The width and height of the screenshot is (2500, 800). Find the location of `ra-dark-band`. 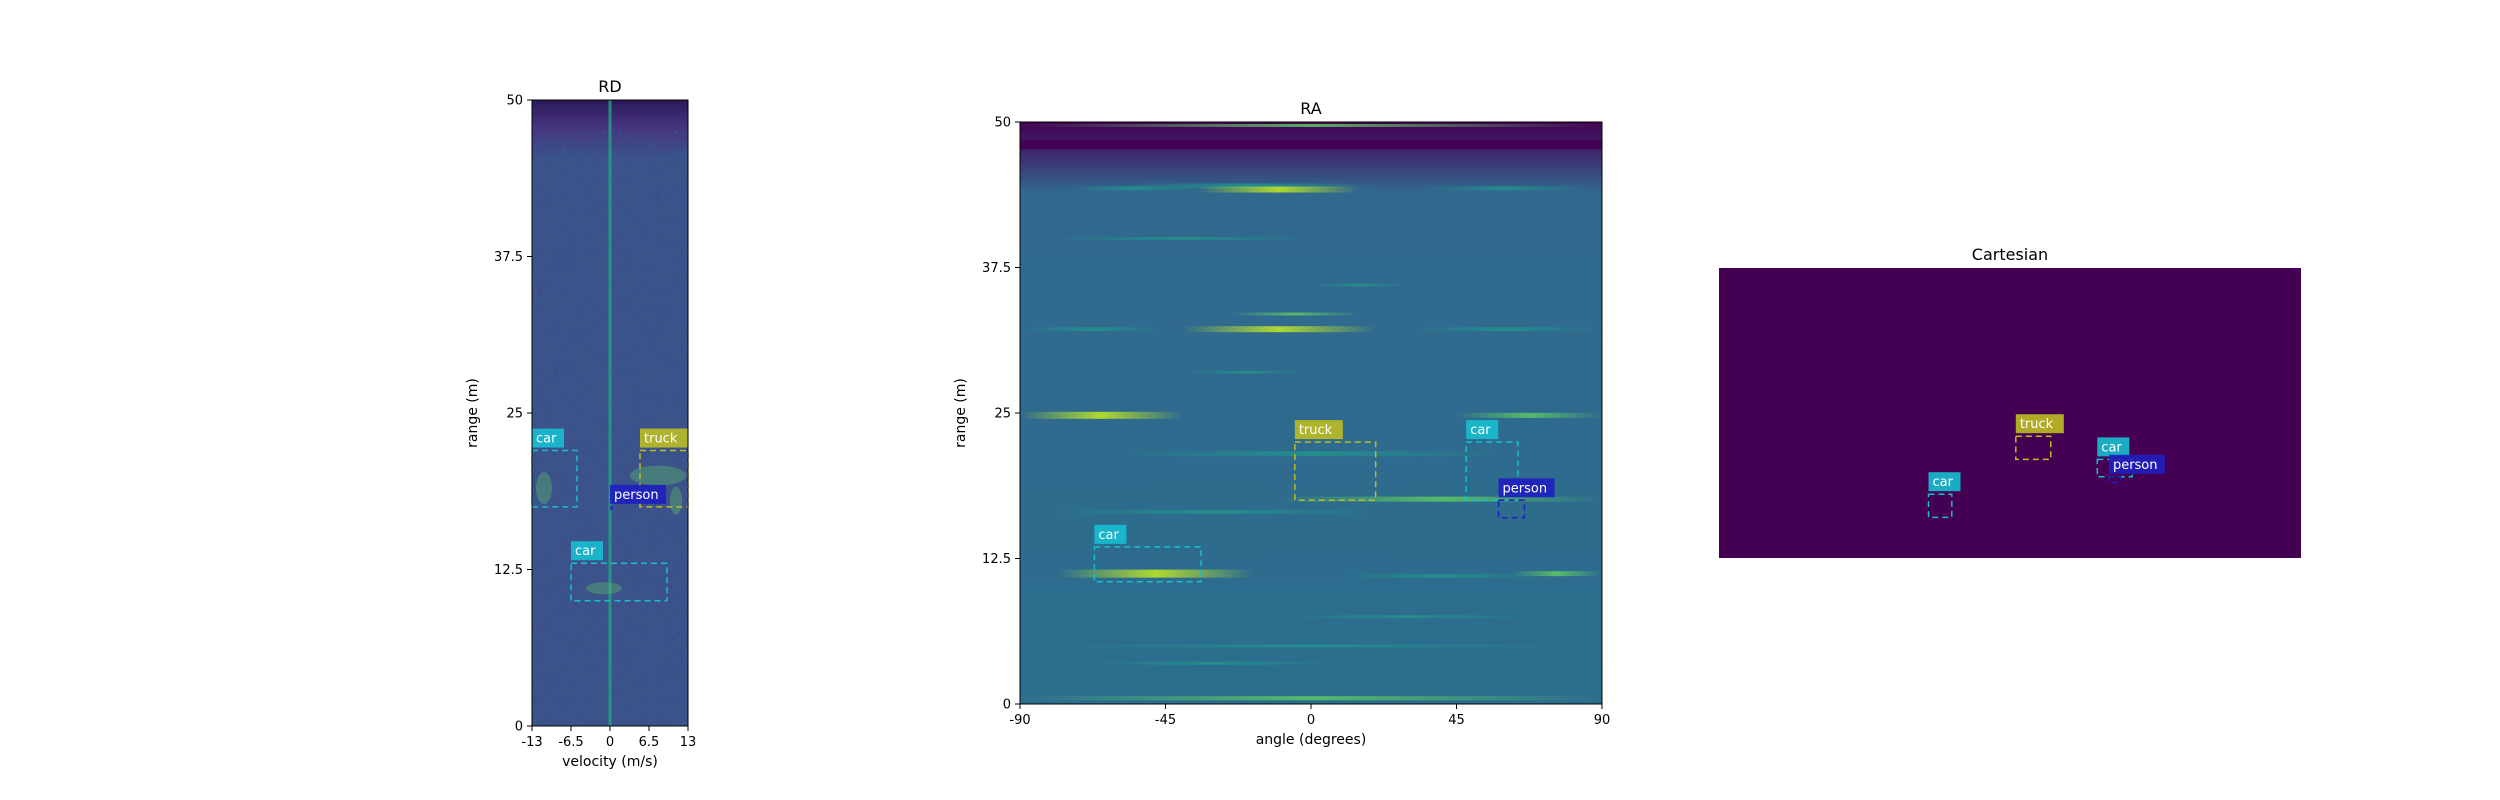

ra-dark-band is located at coordinates (1311, 144).